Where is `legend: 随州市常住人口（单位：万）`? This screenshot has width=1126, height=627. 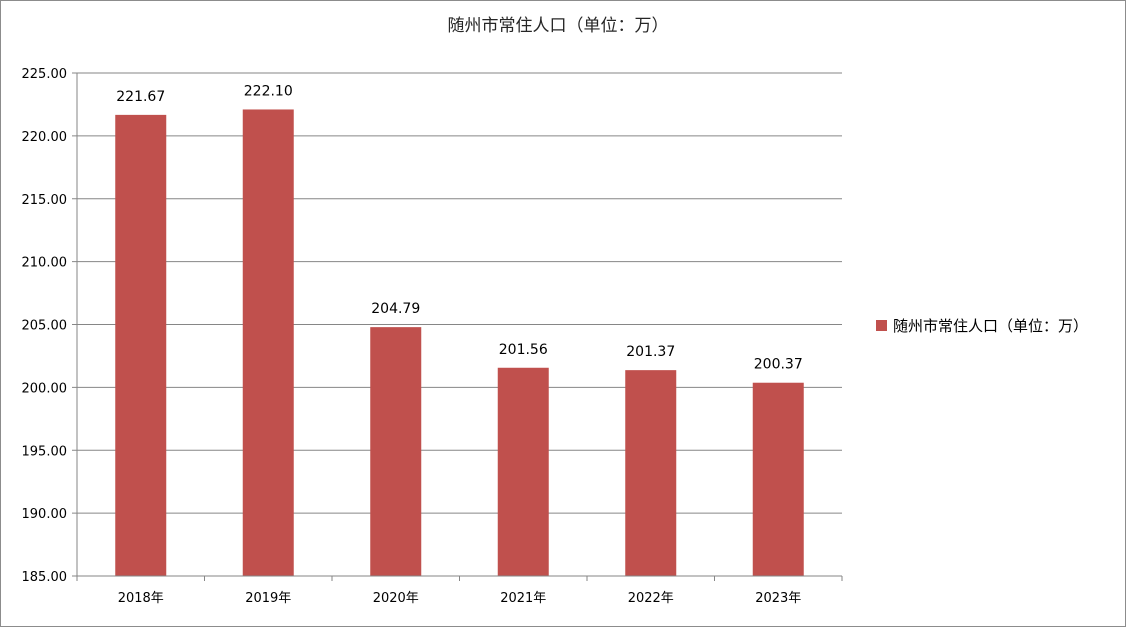 legend: 随州市常住人口（单位：万） is located at coordinates (982, 326).